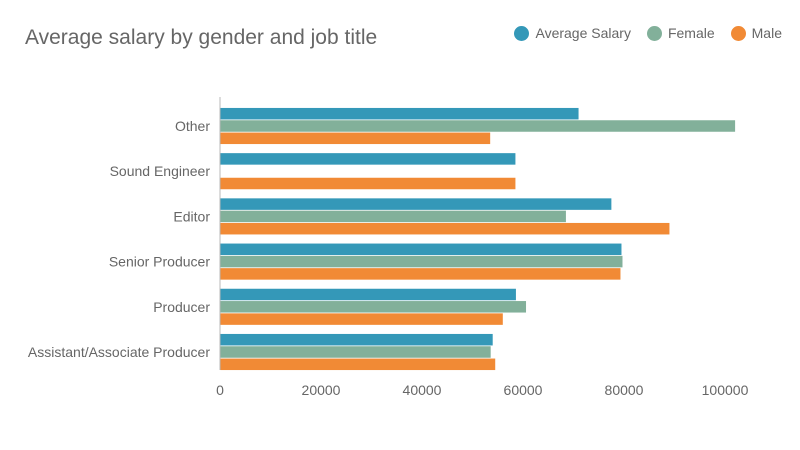  Describe the element at coordinates (191, 216) in the screenshot. I see `category-label-editor: Editor` at that location.